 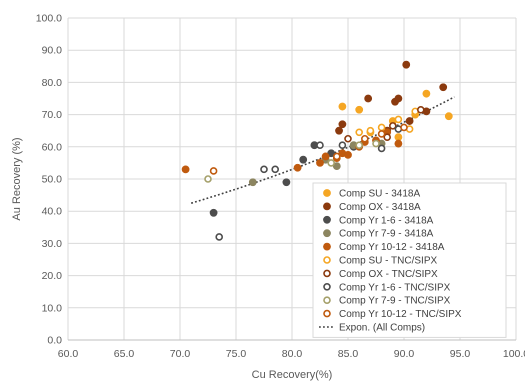 What do you see at coordinates (68, 354) in the screenshot?
I see `x-tick-label: 60.0` at bounding box center [68, 354].